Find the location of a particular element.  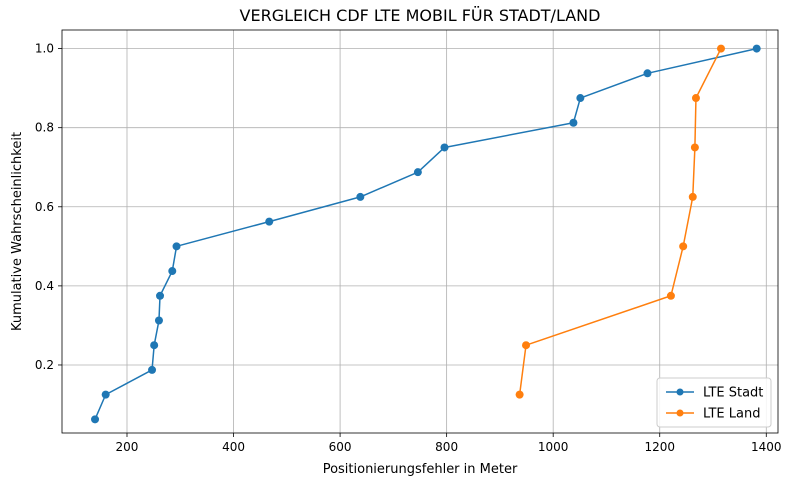

x-tick-label: 1000 is located at coordinates (553, 447).